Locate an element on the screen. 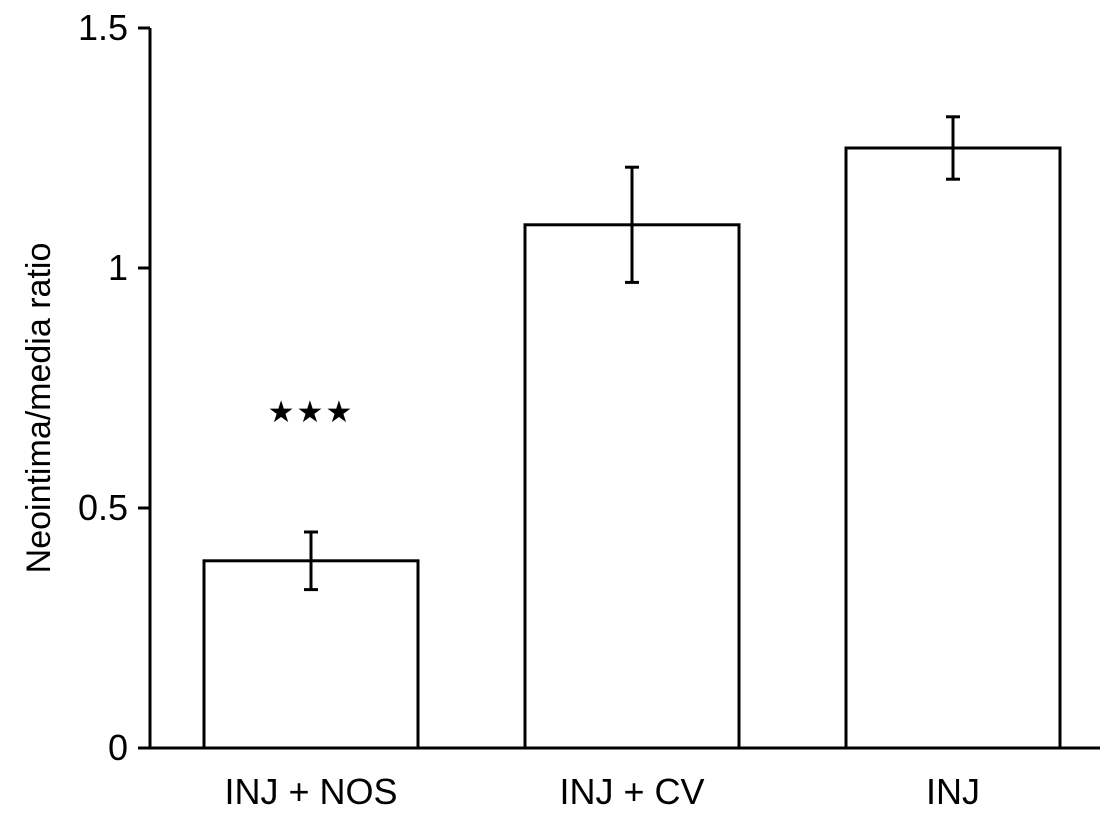 The height and width of the screenshot is (817, 1113). x-category-labels: INJ + NOS INJ + CV INJ is located at coordinates (602, 791).